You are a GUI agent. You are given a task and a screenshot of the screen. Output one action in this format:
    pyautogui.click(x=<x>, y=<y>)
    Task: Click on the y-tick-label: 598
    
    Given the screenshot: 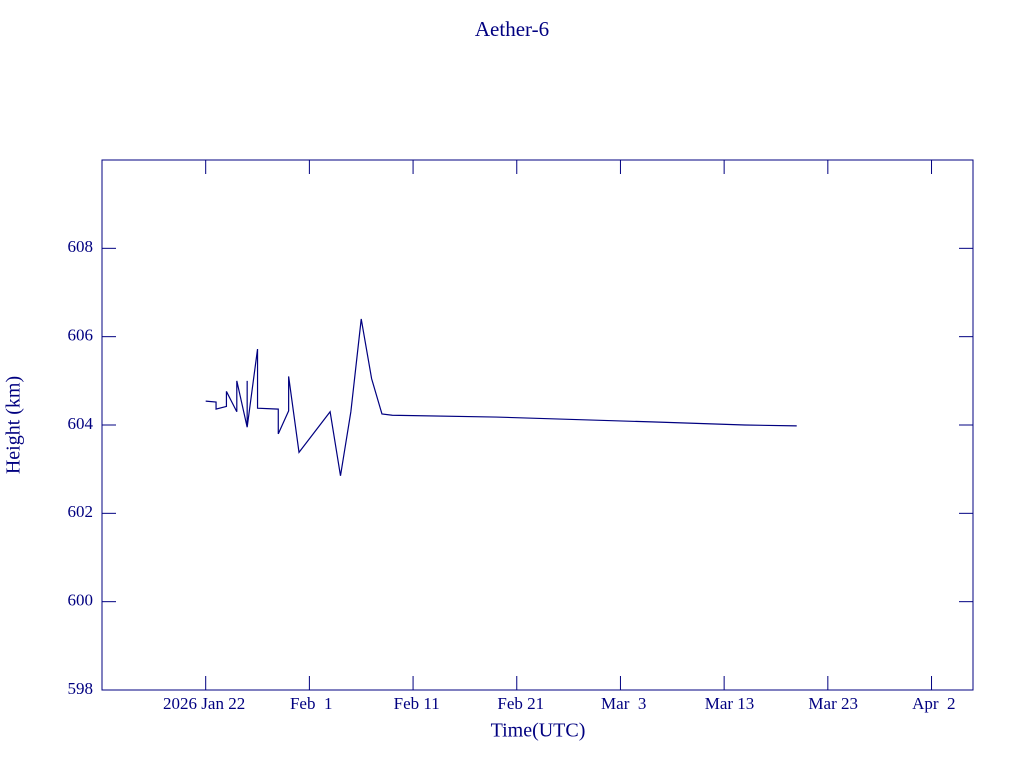 What is the action you would take?
    pyautogui.click(x=81, y=688)
    